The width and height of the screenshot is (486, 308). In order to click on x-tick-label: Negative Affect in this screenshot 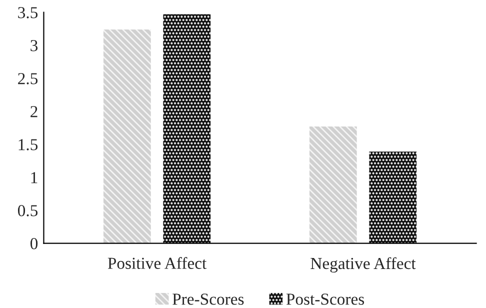, I will do `click(363, 265)`.